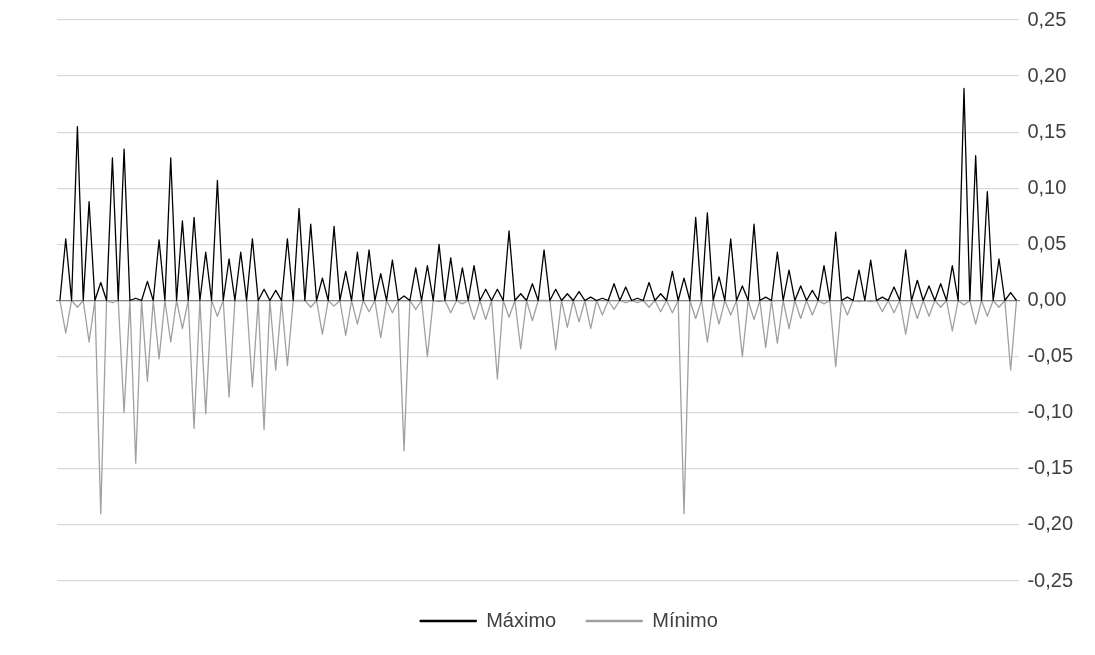 This screenshot has height=655, width=1095. I want to click on y-tick-label: 0,00, so click(1047, 299).